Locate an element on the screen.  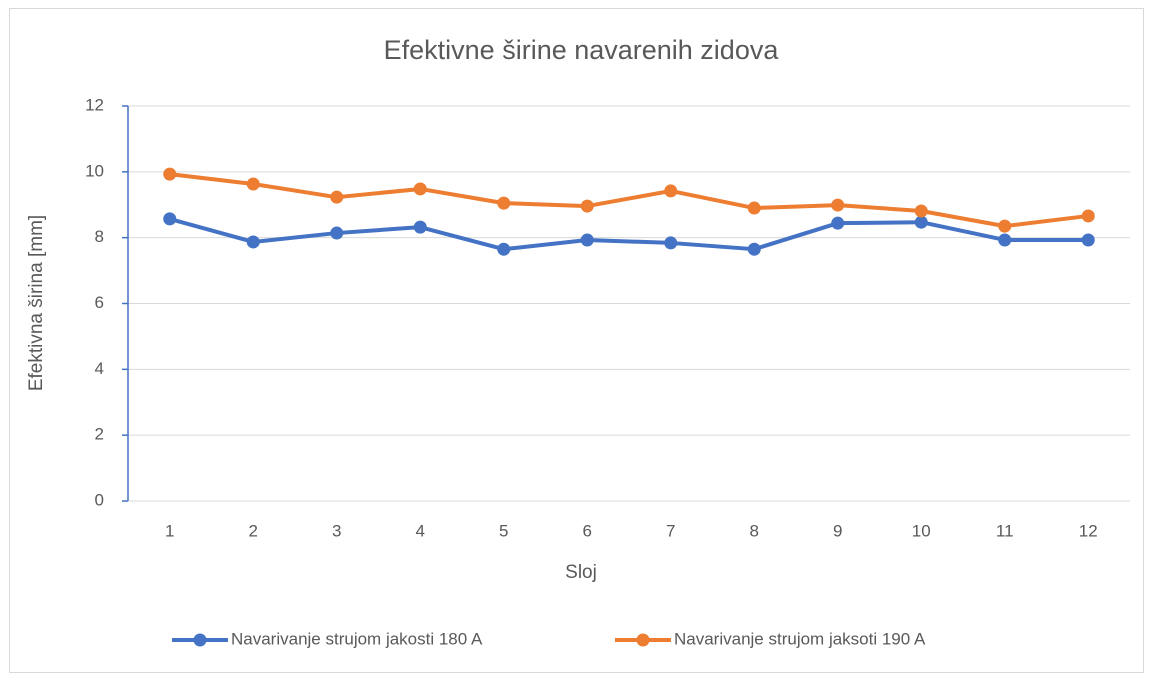
x-tick-label: 1 is located at coordinates (169, 530).